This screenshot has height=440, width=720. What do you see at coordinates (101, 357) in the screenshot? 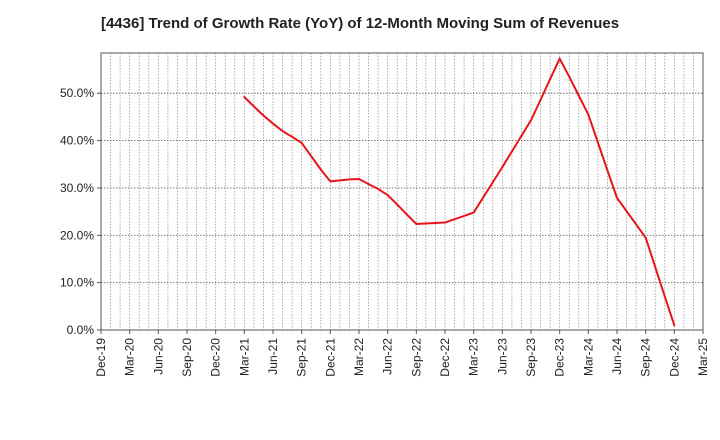
I see `x-tick-label: Dec-19` at bounding box center [101, 357].